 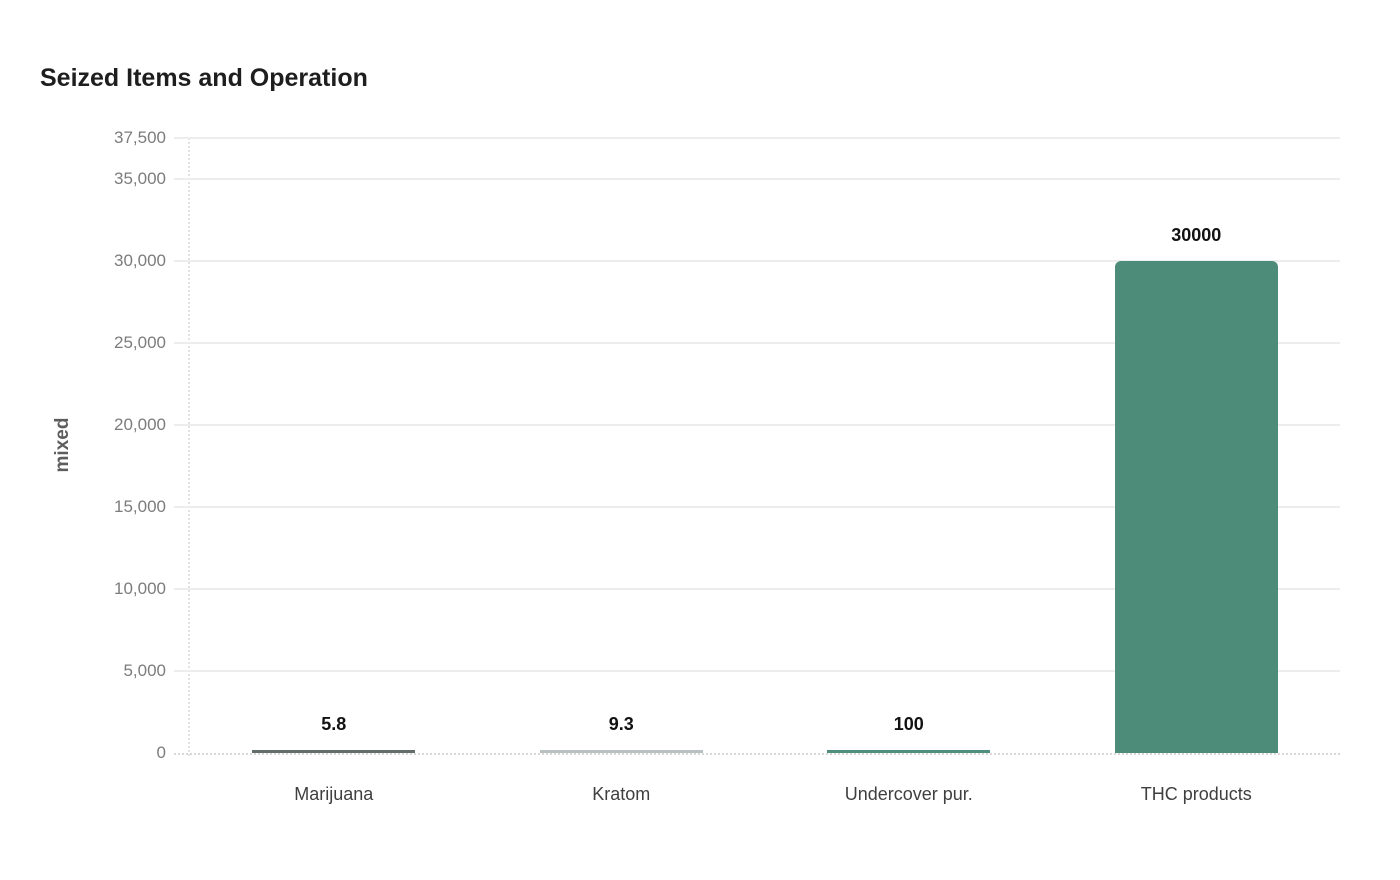 I want to click on y-tick-label: 20,000, so click(x=140, y=424).